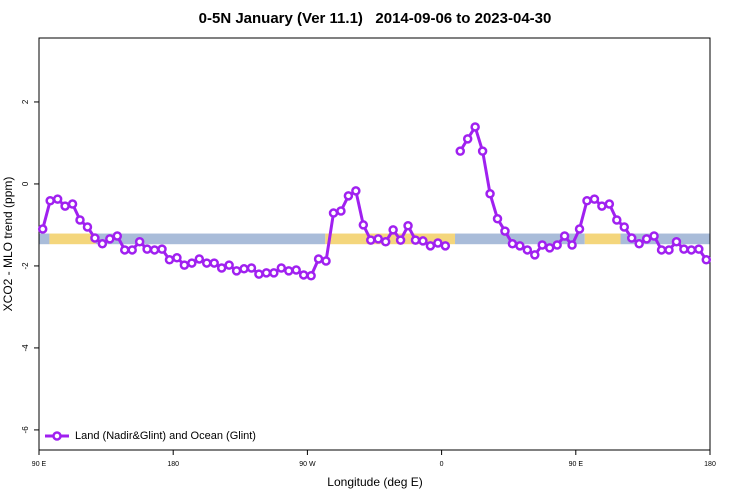 This screenshot has width=750, height=500. What do you see at coordinates (25, 348) in the screenshot?
I see `y-tick-label: -4` at bounding box center [25, 348].